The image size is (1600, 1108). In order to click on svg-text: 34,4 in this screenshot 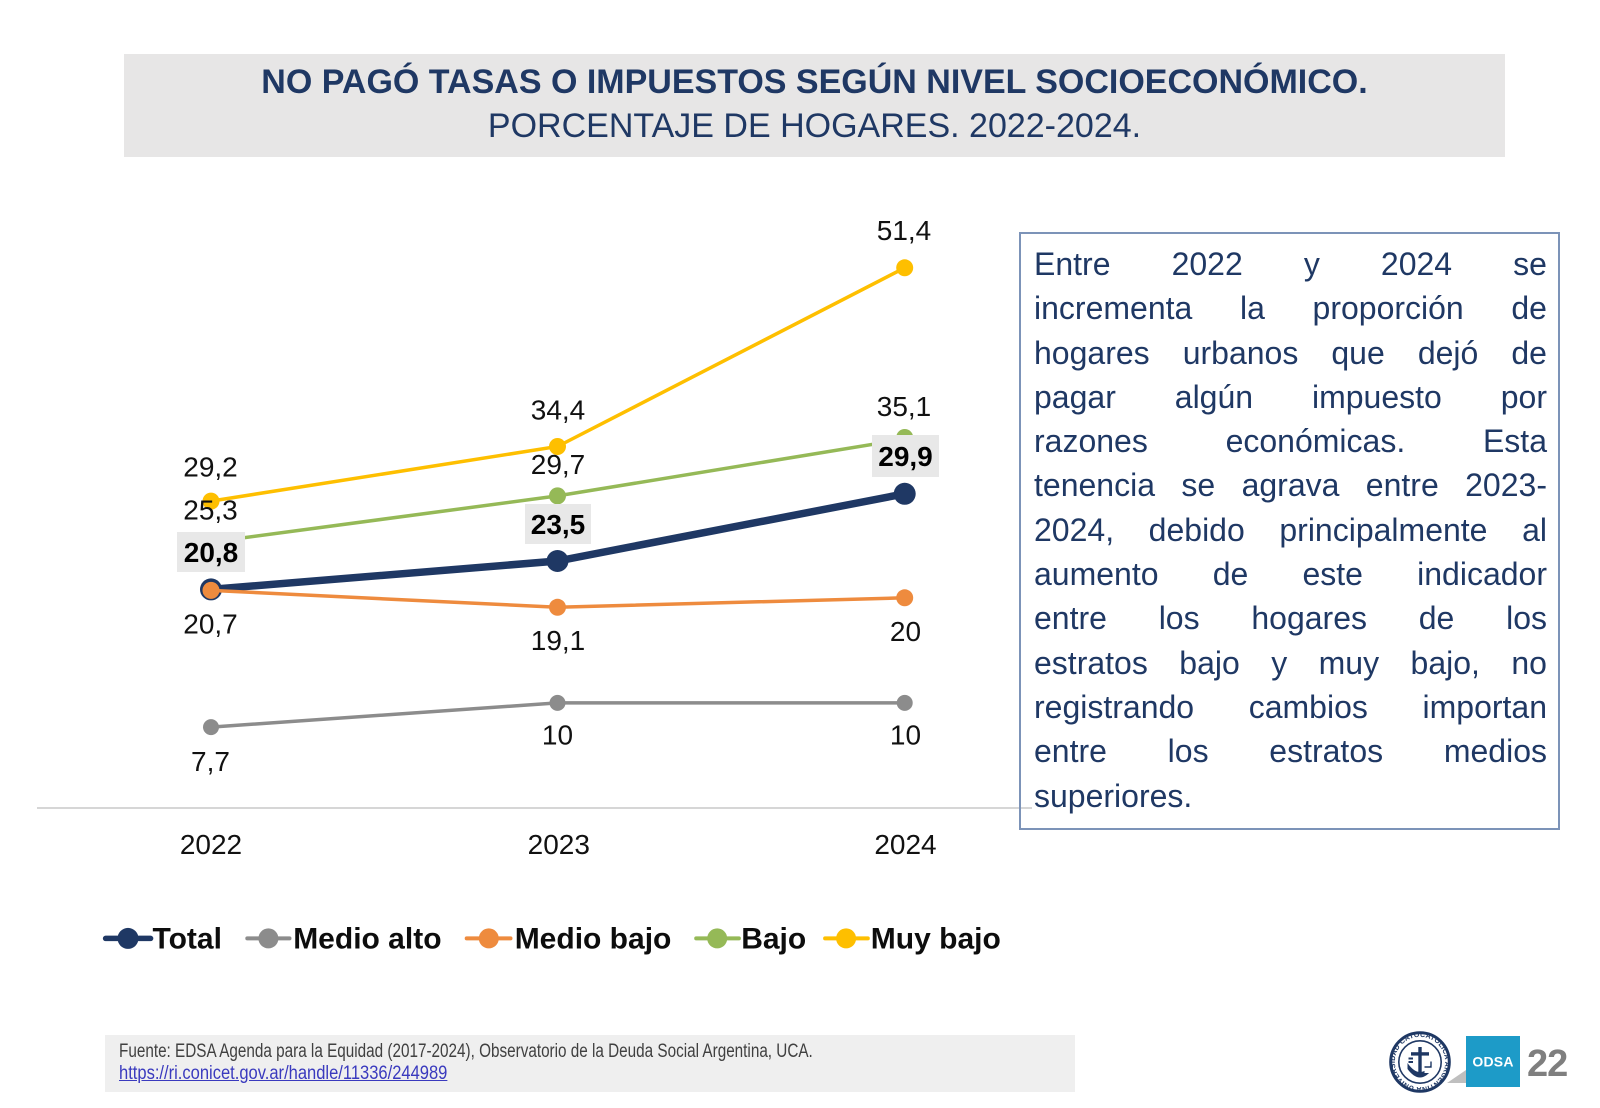, I will do `click(558, 410)`.